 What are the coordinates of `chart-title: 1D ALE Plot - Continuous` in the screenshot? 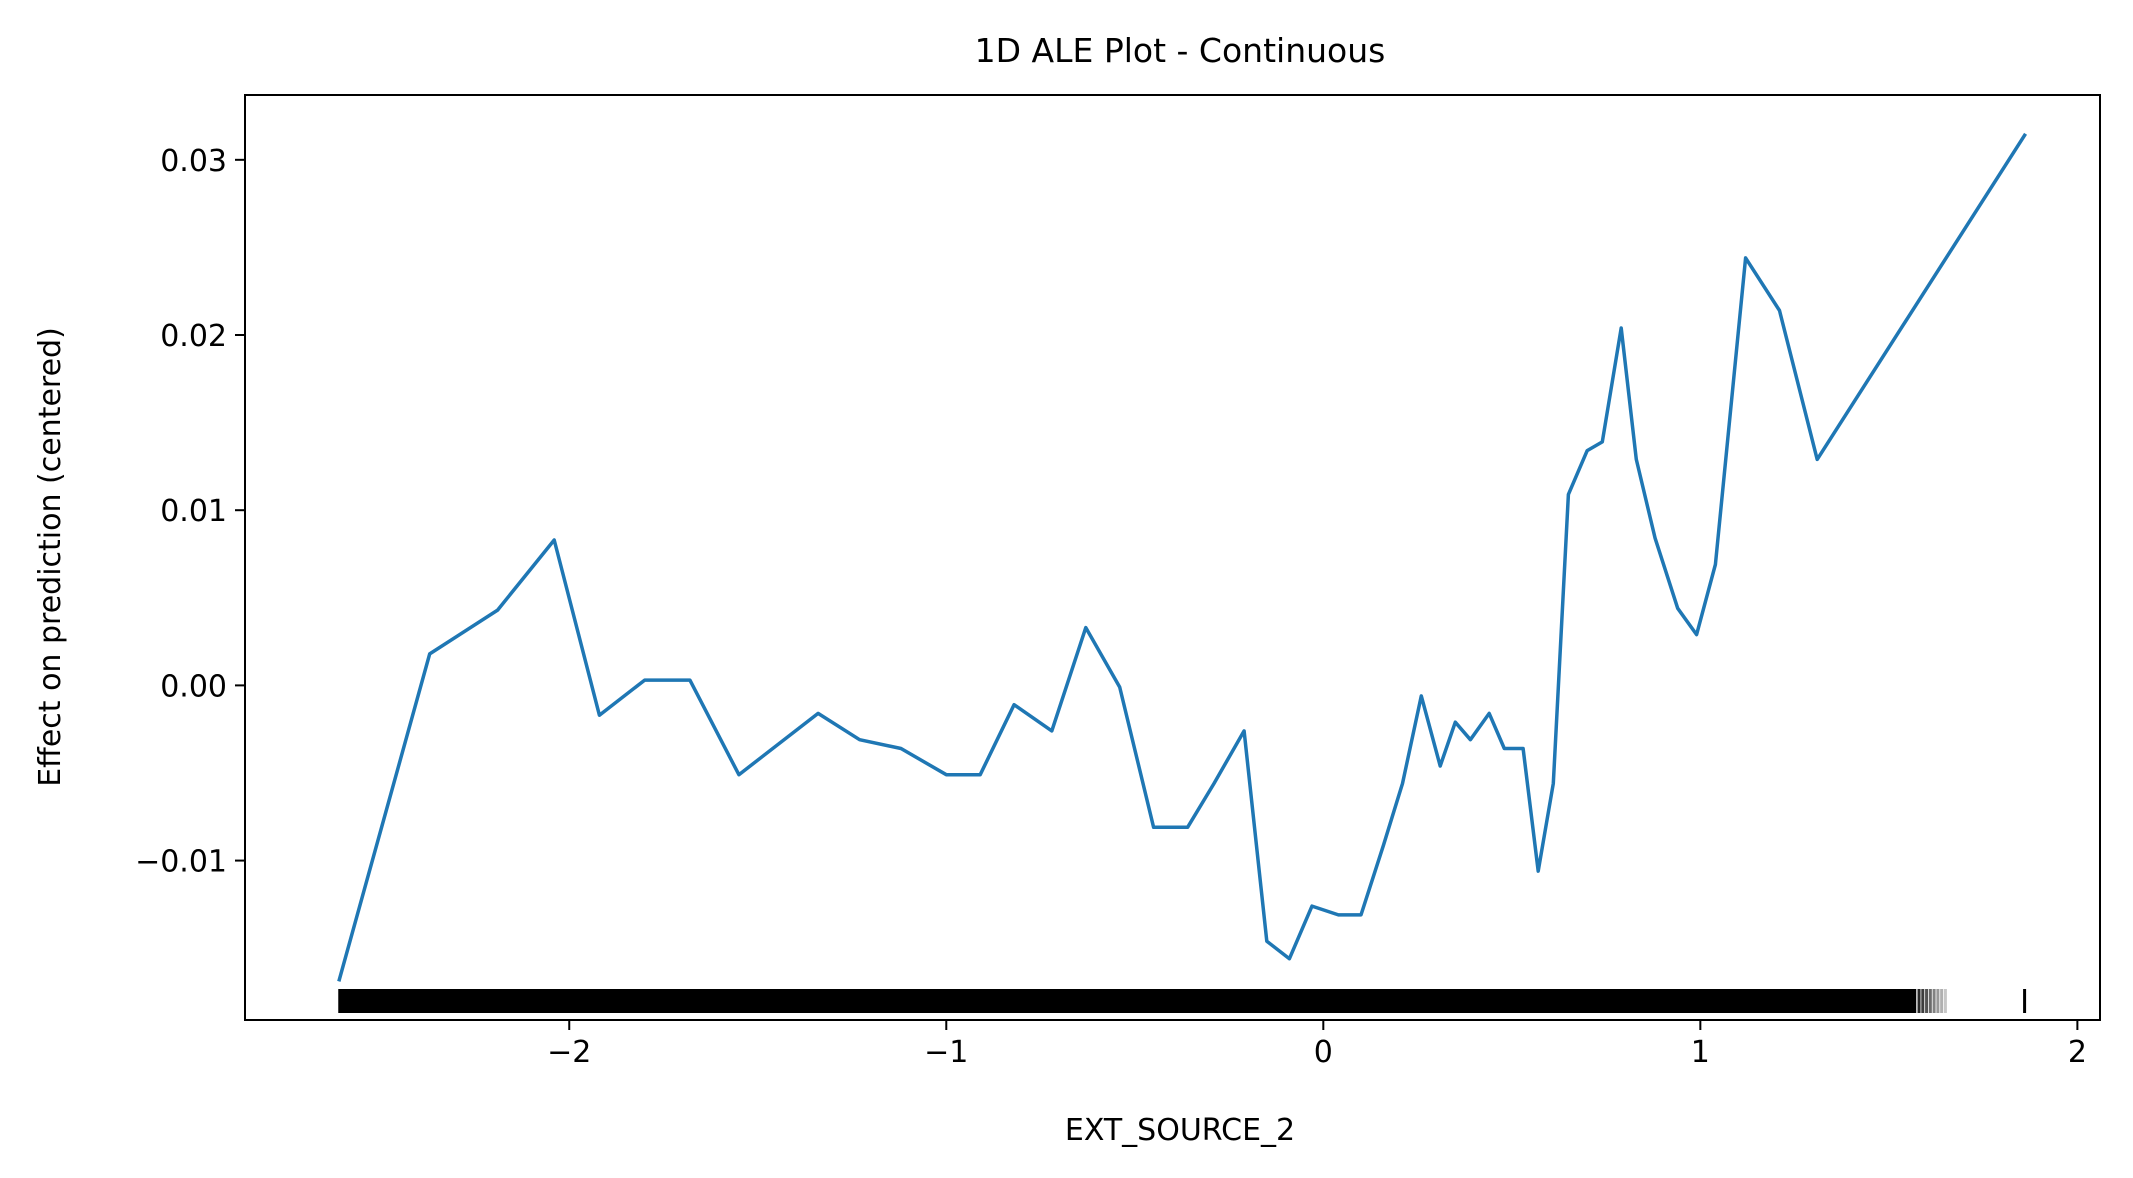 It's located at (1180, 50).